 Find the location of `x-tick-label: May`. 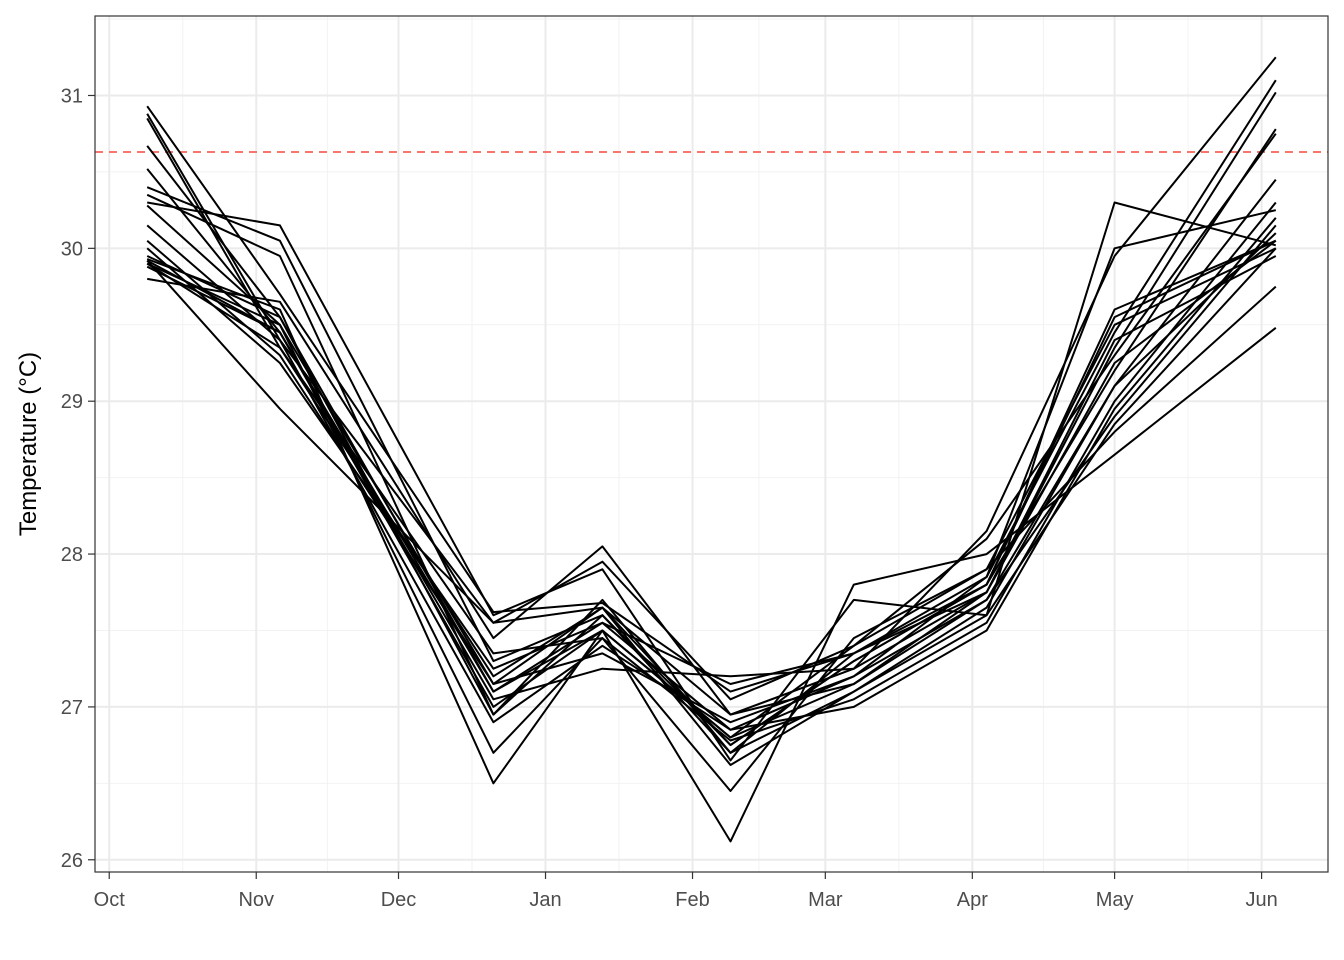

x-tick-label: May is located at coordinates (1115, 900).